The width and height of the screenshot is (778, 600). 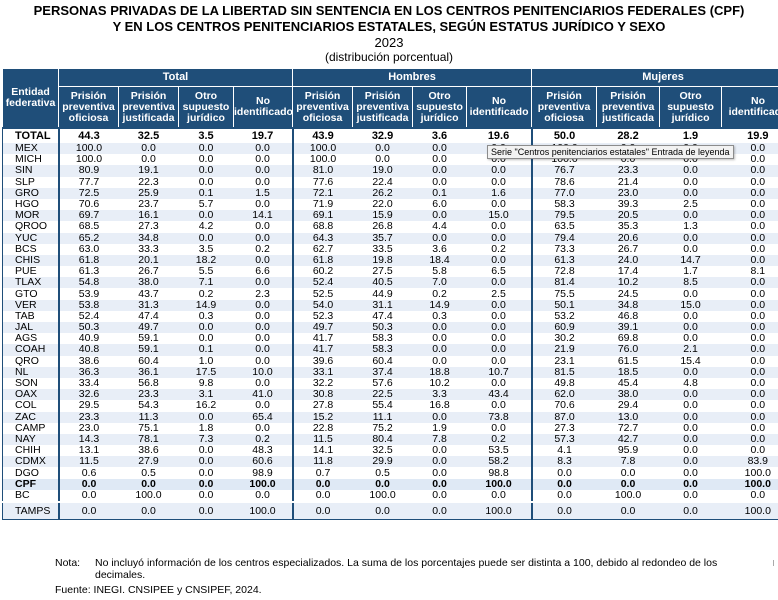 I want to click on value-cell: 79.5, so click(x=563, y=216).